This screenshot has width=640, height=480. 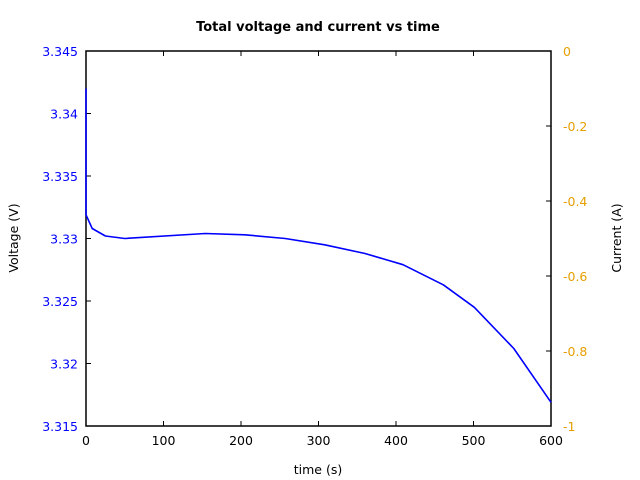 What do you see at coordinates (319, 440) in the screenshot?
I see `x-tick-label: 300` at bounding box center [319, 440].